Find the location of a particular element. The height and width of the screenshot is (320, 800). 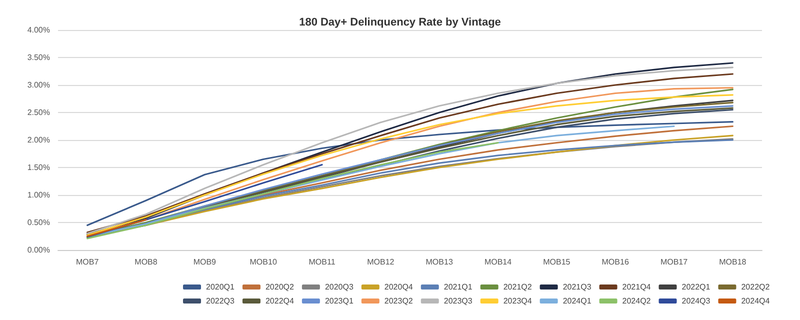

x-tick-label: MOB7 is located at coordinates (88, 262).